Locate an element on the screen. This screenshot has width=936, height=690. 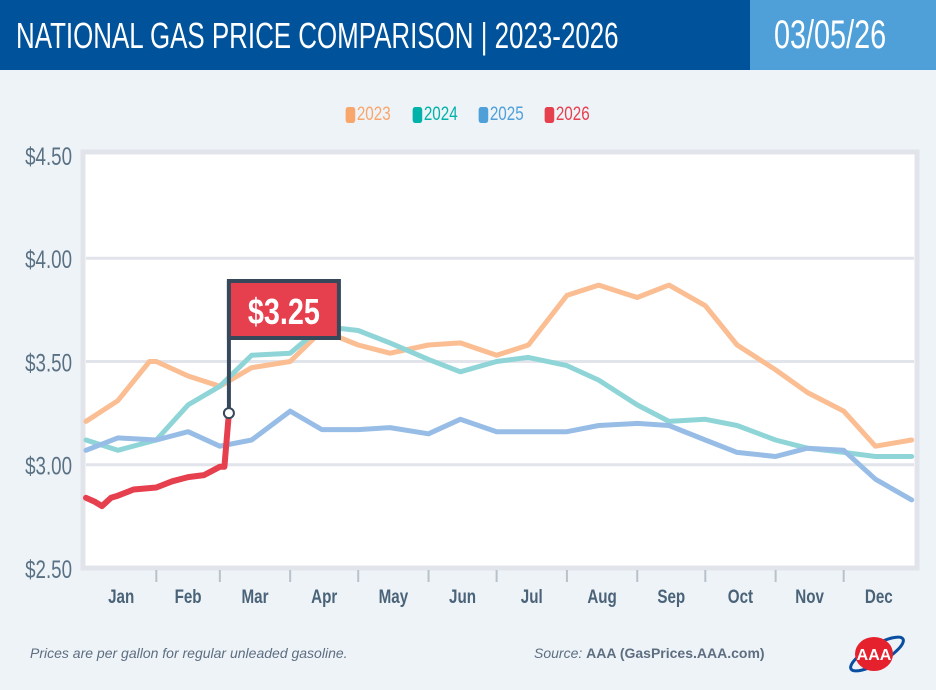
header-bar is located at coordinates (375, 35).